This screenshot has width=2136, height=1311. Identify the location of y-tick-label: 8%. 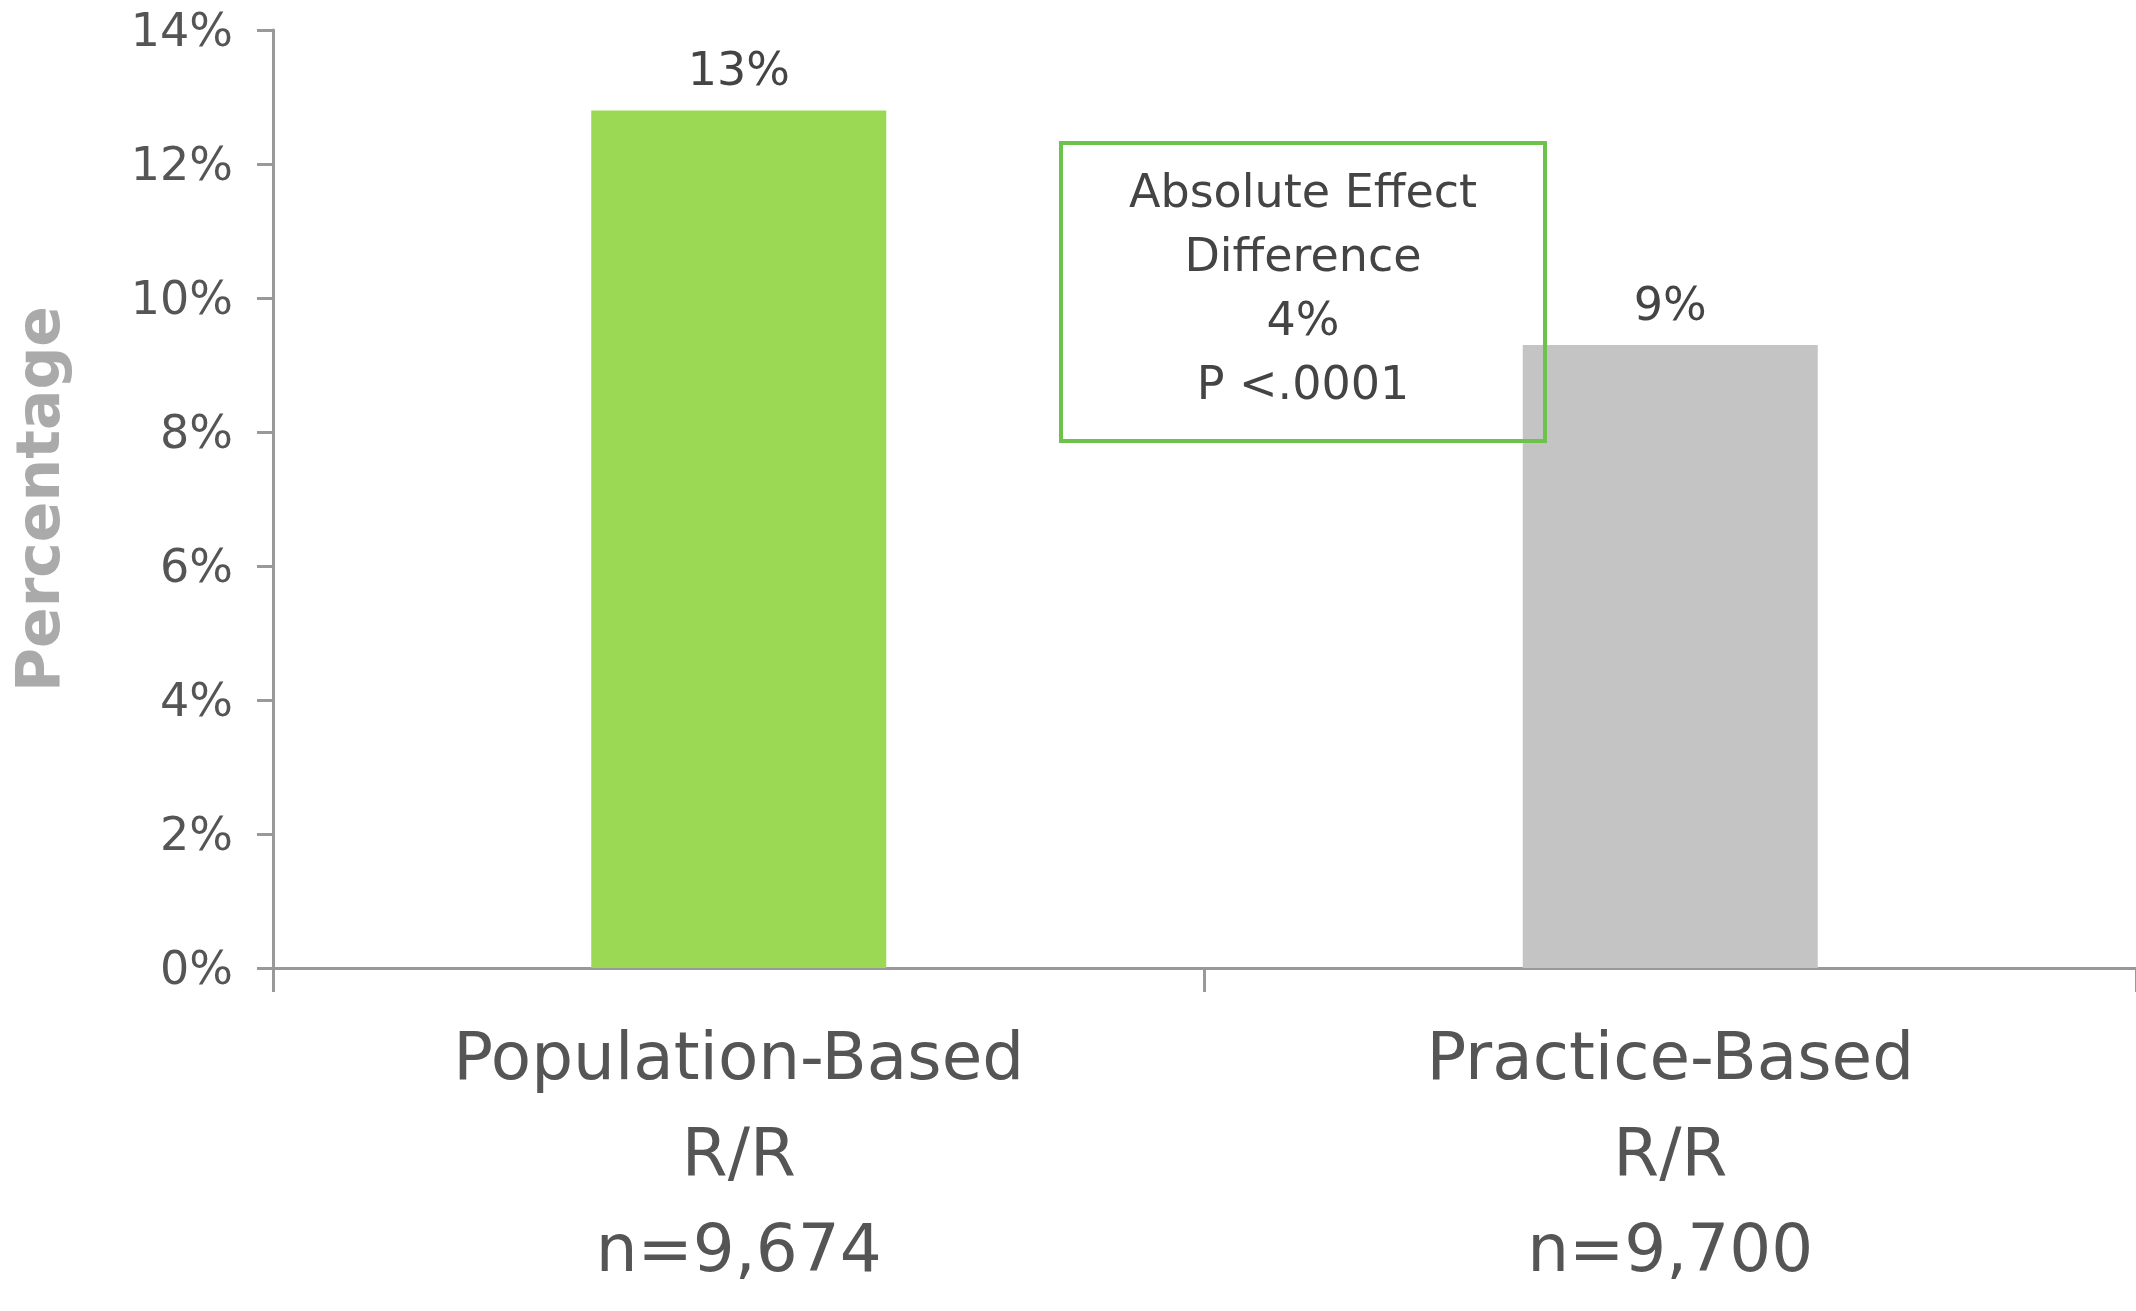
(196, 432).